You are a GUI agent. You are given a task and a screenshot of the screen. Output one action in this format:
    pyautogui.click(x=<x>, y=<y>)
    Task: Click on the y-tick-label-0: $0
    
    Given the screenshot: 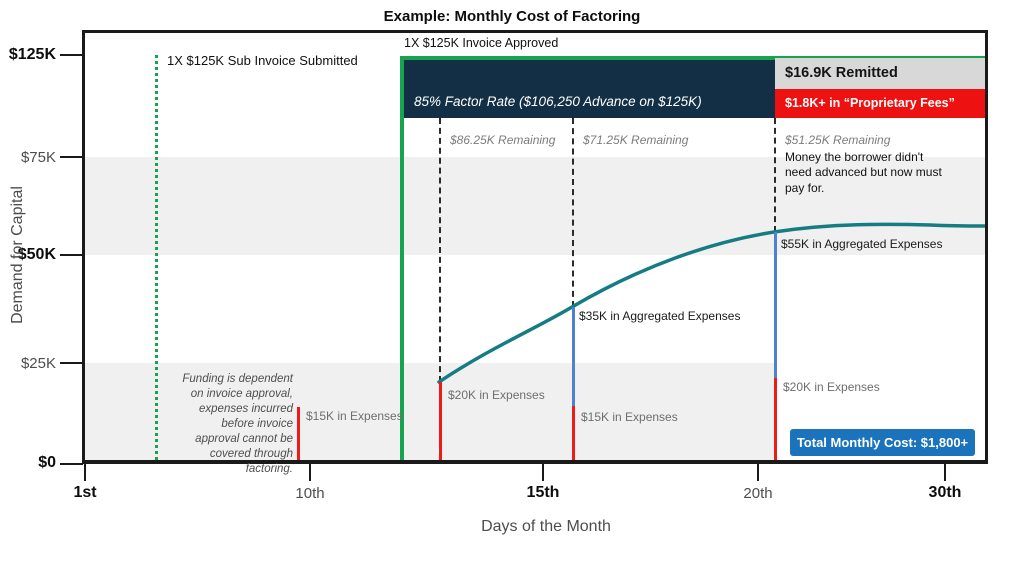 What is the action you would take?
    pyautogui.click(x=47, y=462)
    